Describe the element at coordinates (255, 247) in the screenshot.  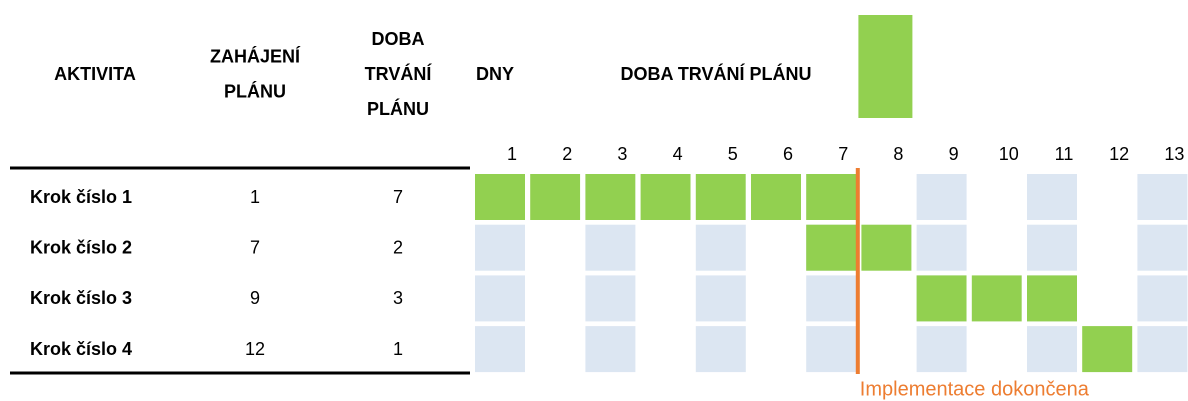
I see `task-start: 7` at that location.